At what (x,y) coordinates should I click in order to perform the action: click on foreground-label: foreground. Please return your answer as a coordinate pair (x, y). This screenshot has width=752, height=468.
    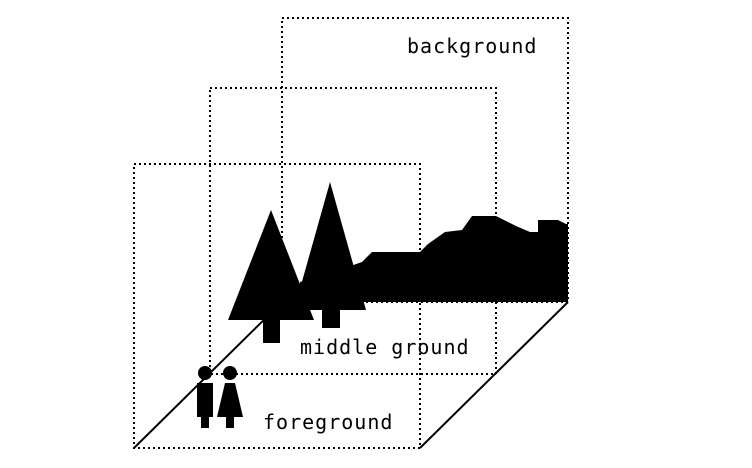
    Looking at the image, I should click on (328, 422).